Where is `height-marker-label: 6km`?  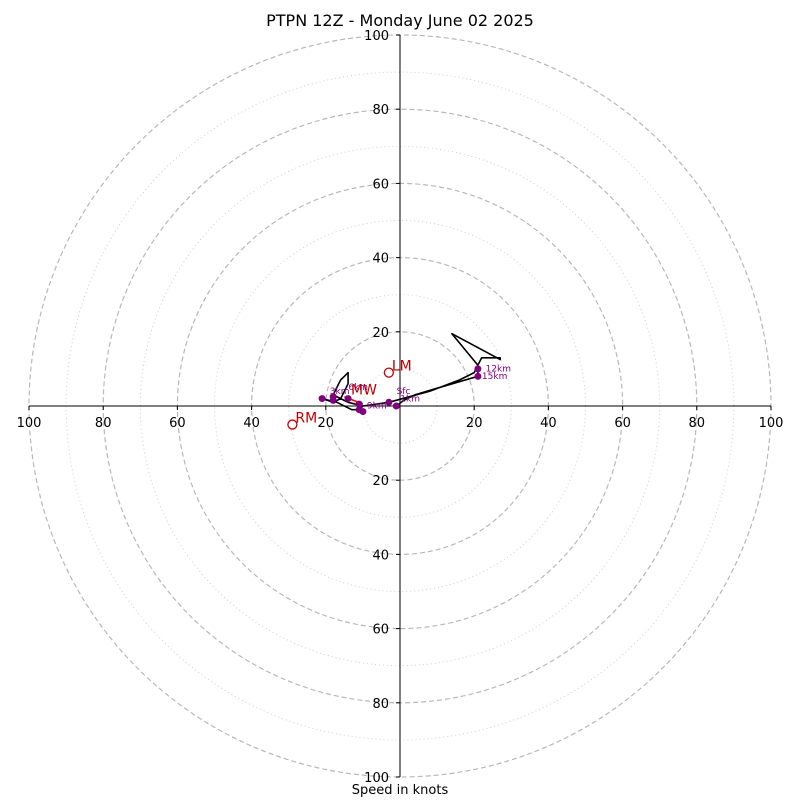 height-marker-label: 6km is located at coordinates (358, 388).